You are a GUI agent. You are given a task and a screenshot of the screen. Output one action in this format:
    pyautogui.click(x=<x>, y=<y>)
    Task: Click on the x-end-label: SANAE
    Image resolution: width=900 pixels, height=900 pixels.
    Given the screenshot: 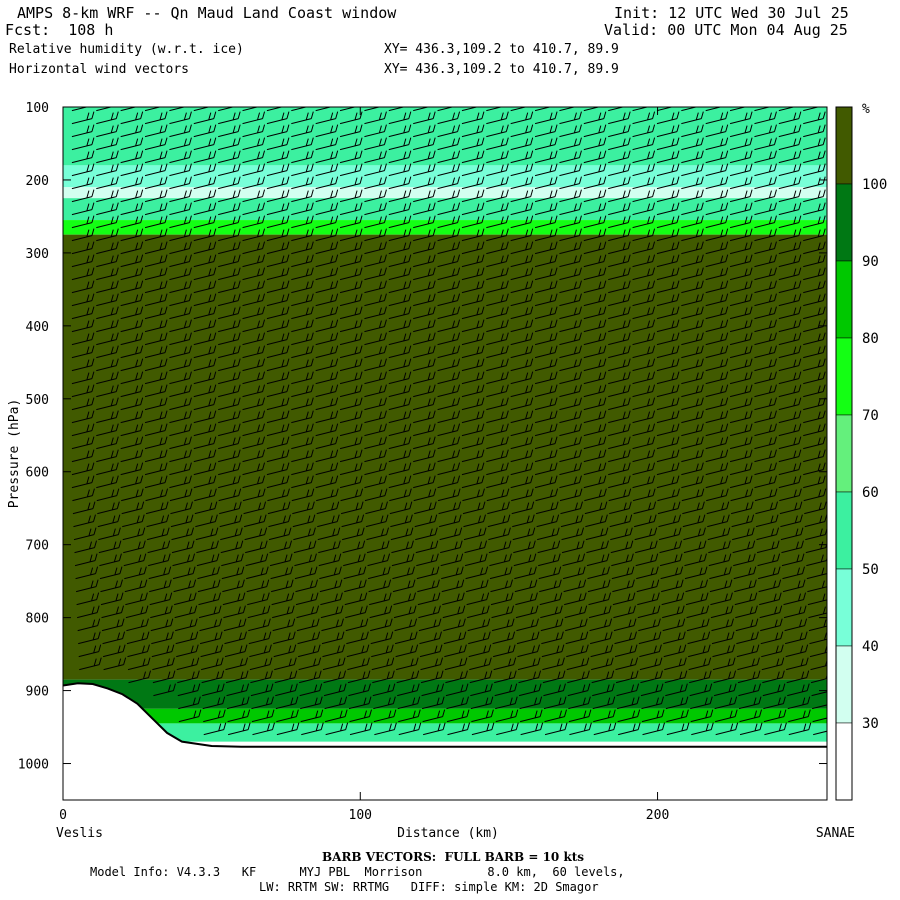 What is the action you would take?
    pyautogui.click(x=835, y=833)
    